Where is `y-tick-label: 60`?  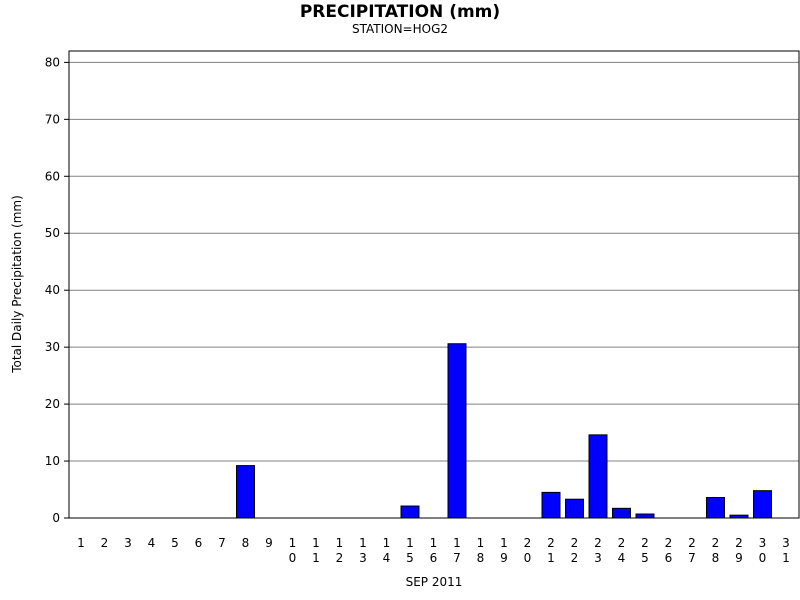
y-tick-label: 60 is located at coordinates (52, 176).